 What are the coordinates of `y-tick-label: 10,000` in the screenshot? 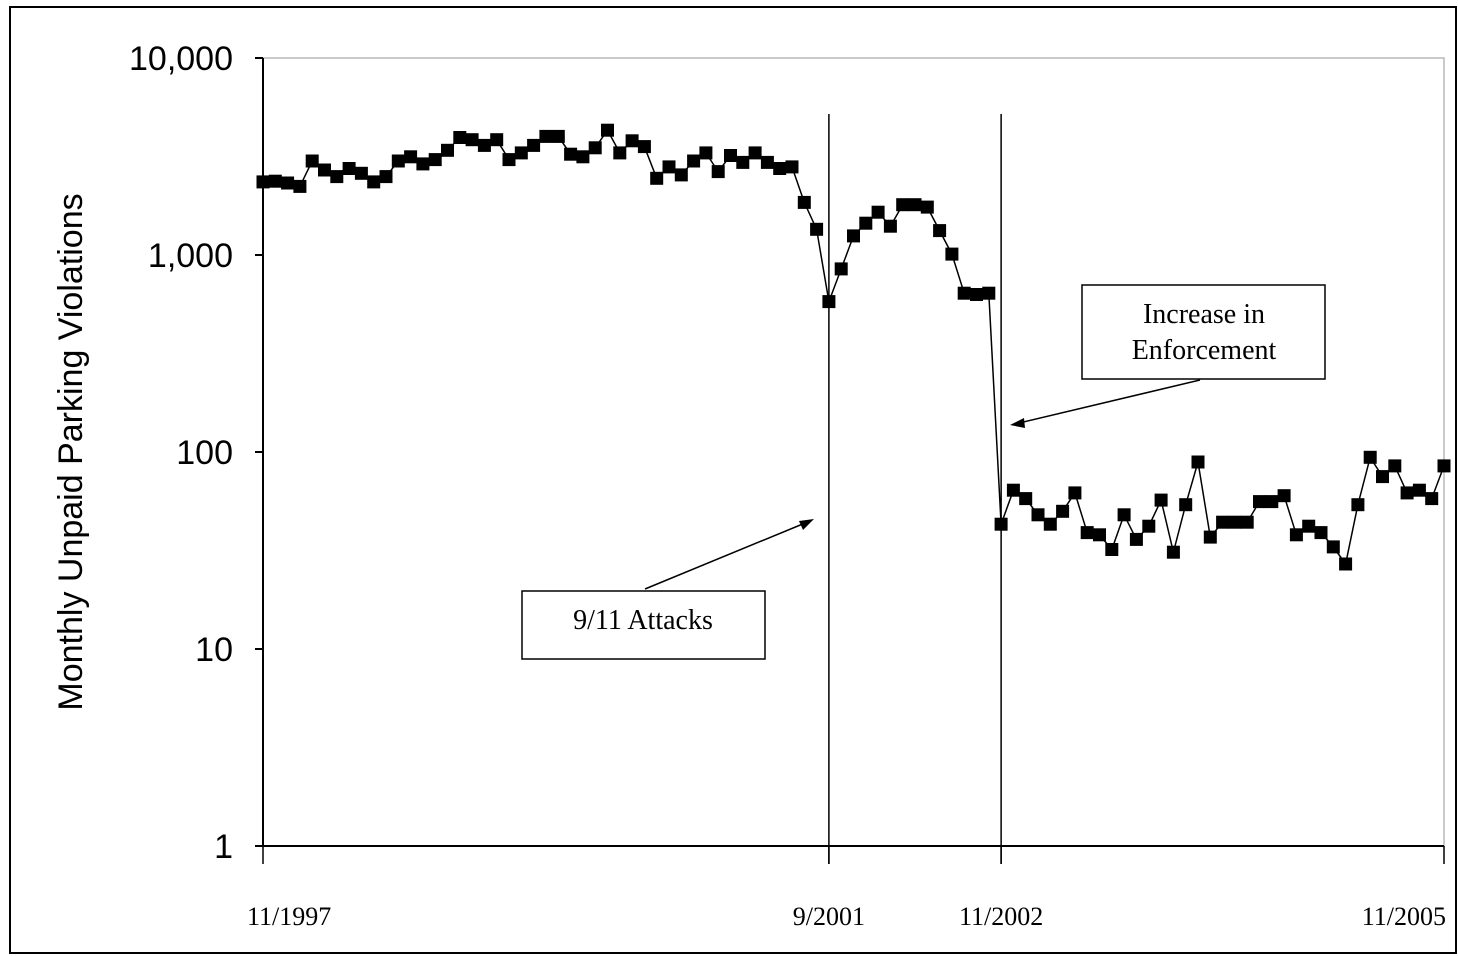 It's located at (181, 59).